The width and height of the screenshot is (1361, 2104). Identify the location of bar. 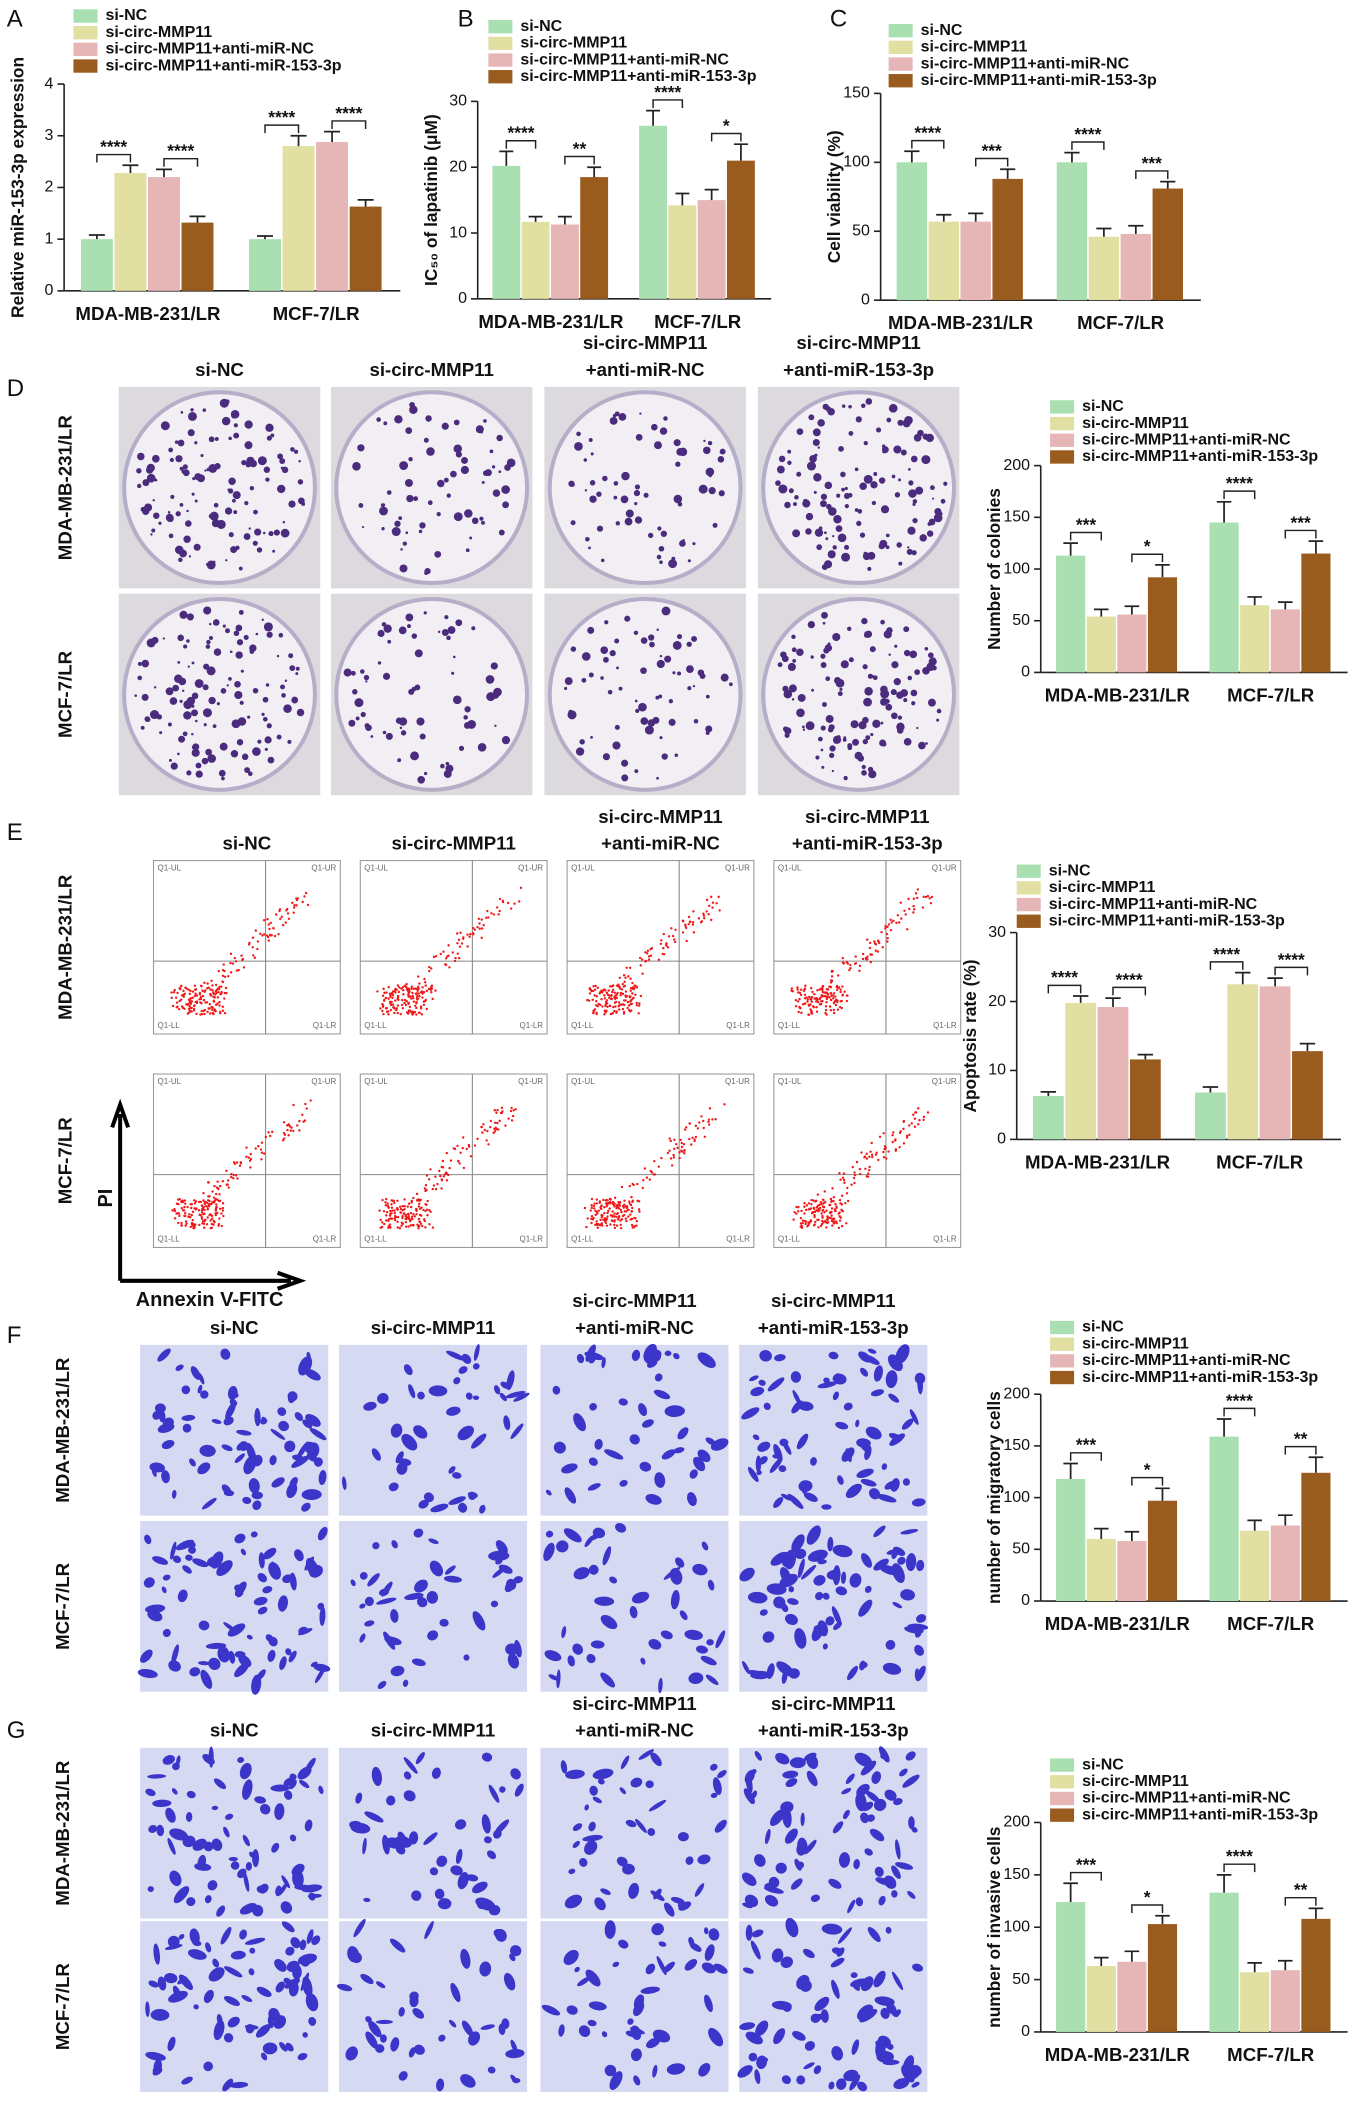
(1132, 1571).